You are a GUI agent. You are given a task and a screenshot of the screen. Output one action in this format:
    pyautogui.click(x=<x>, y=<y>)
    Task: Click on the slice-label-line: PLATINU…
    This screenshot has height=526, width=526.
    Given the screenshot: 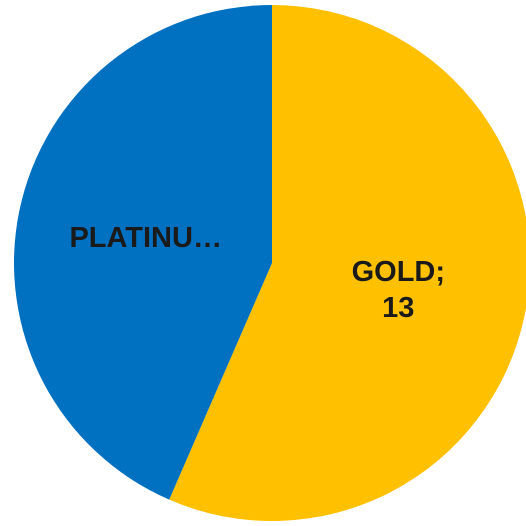 What is the action you would take?
    pyautogui.click(x=145, y=238)
    